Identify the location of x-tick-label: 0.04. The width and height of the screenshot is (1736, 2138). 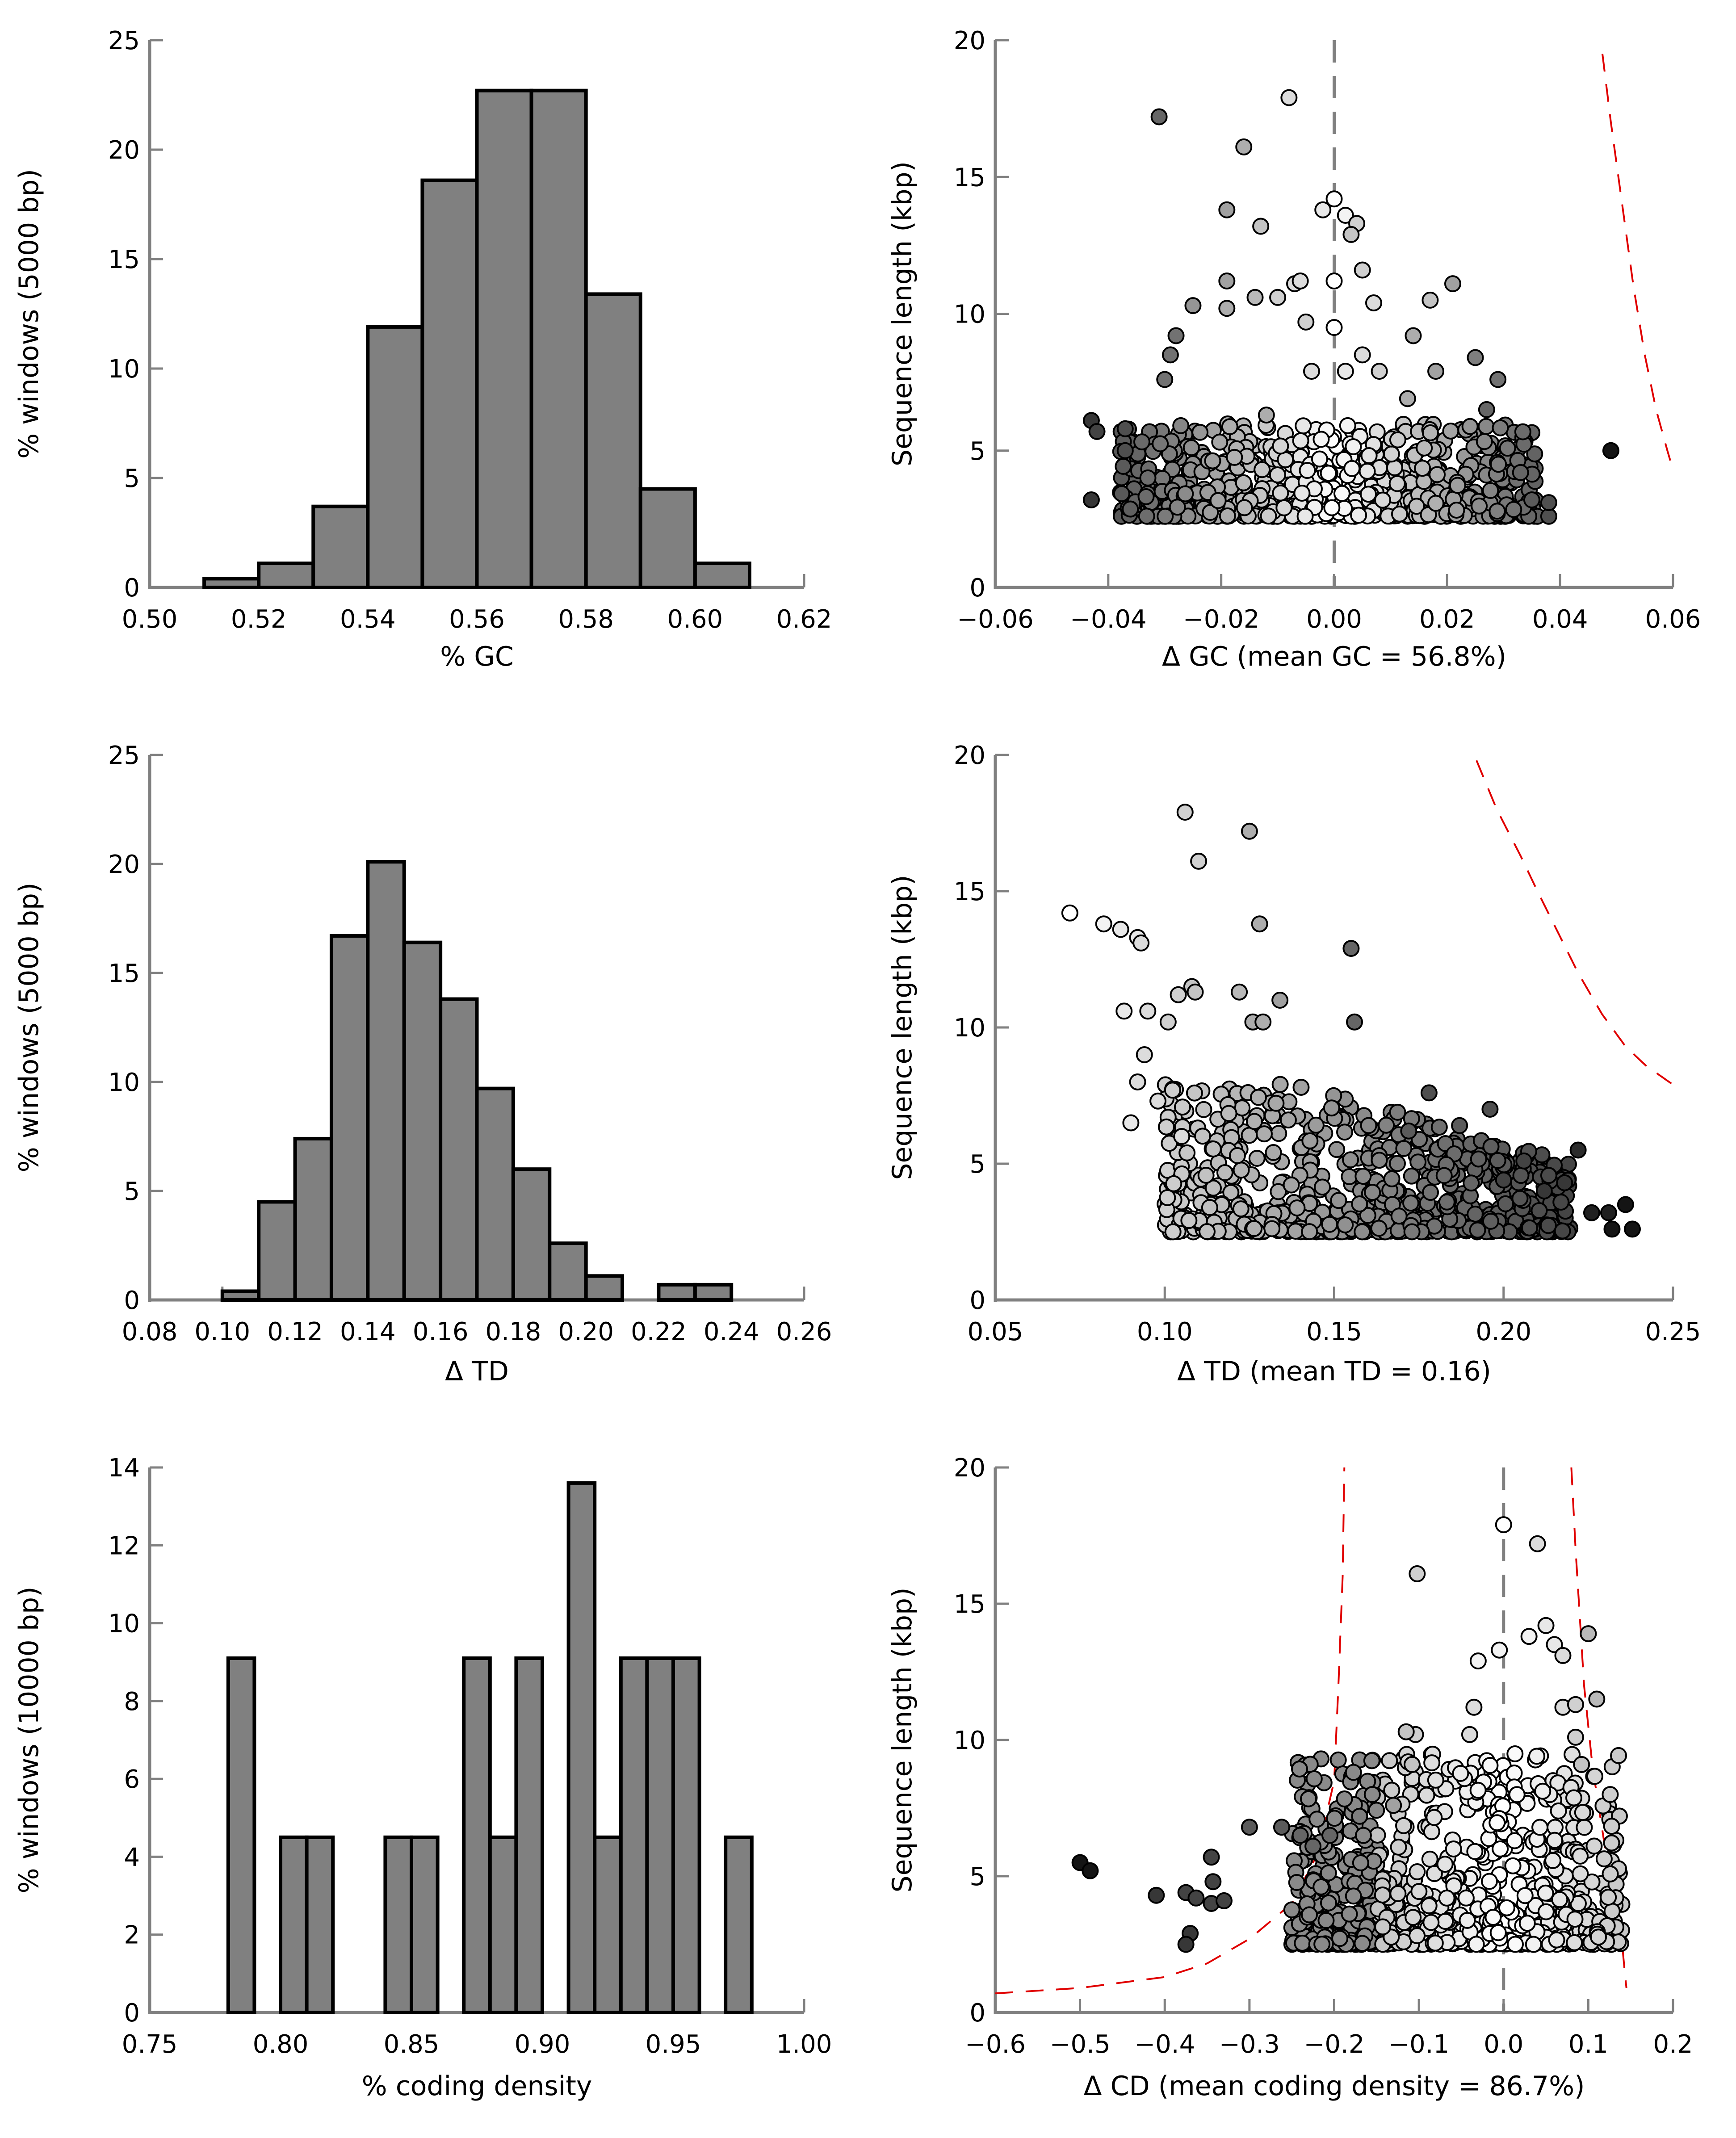
(1560, 619).